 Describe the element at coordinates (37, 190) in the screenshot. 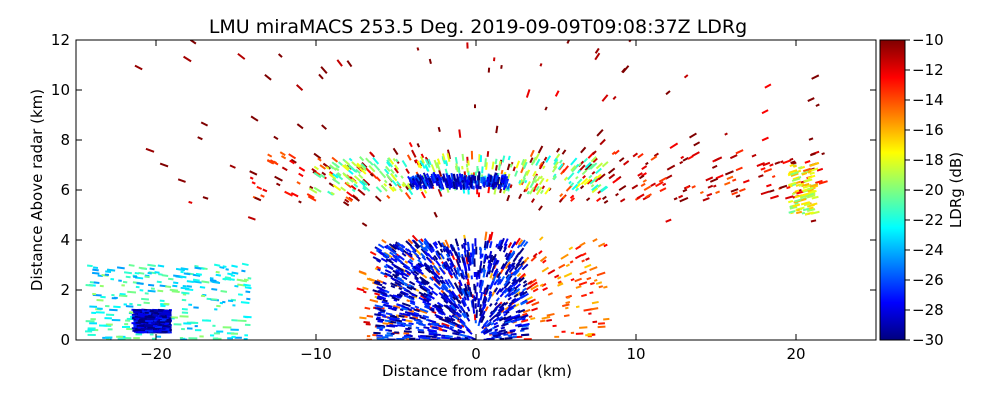

I see `y-axis-label: Distance Above radar (km)` at that location.